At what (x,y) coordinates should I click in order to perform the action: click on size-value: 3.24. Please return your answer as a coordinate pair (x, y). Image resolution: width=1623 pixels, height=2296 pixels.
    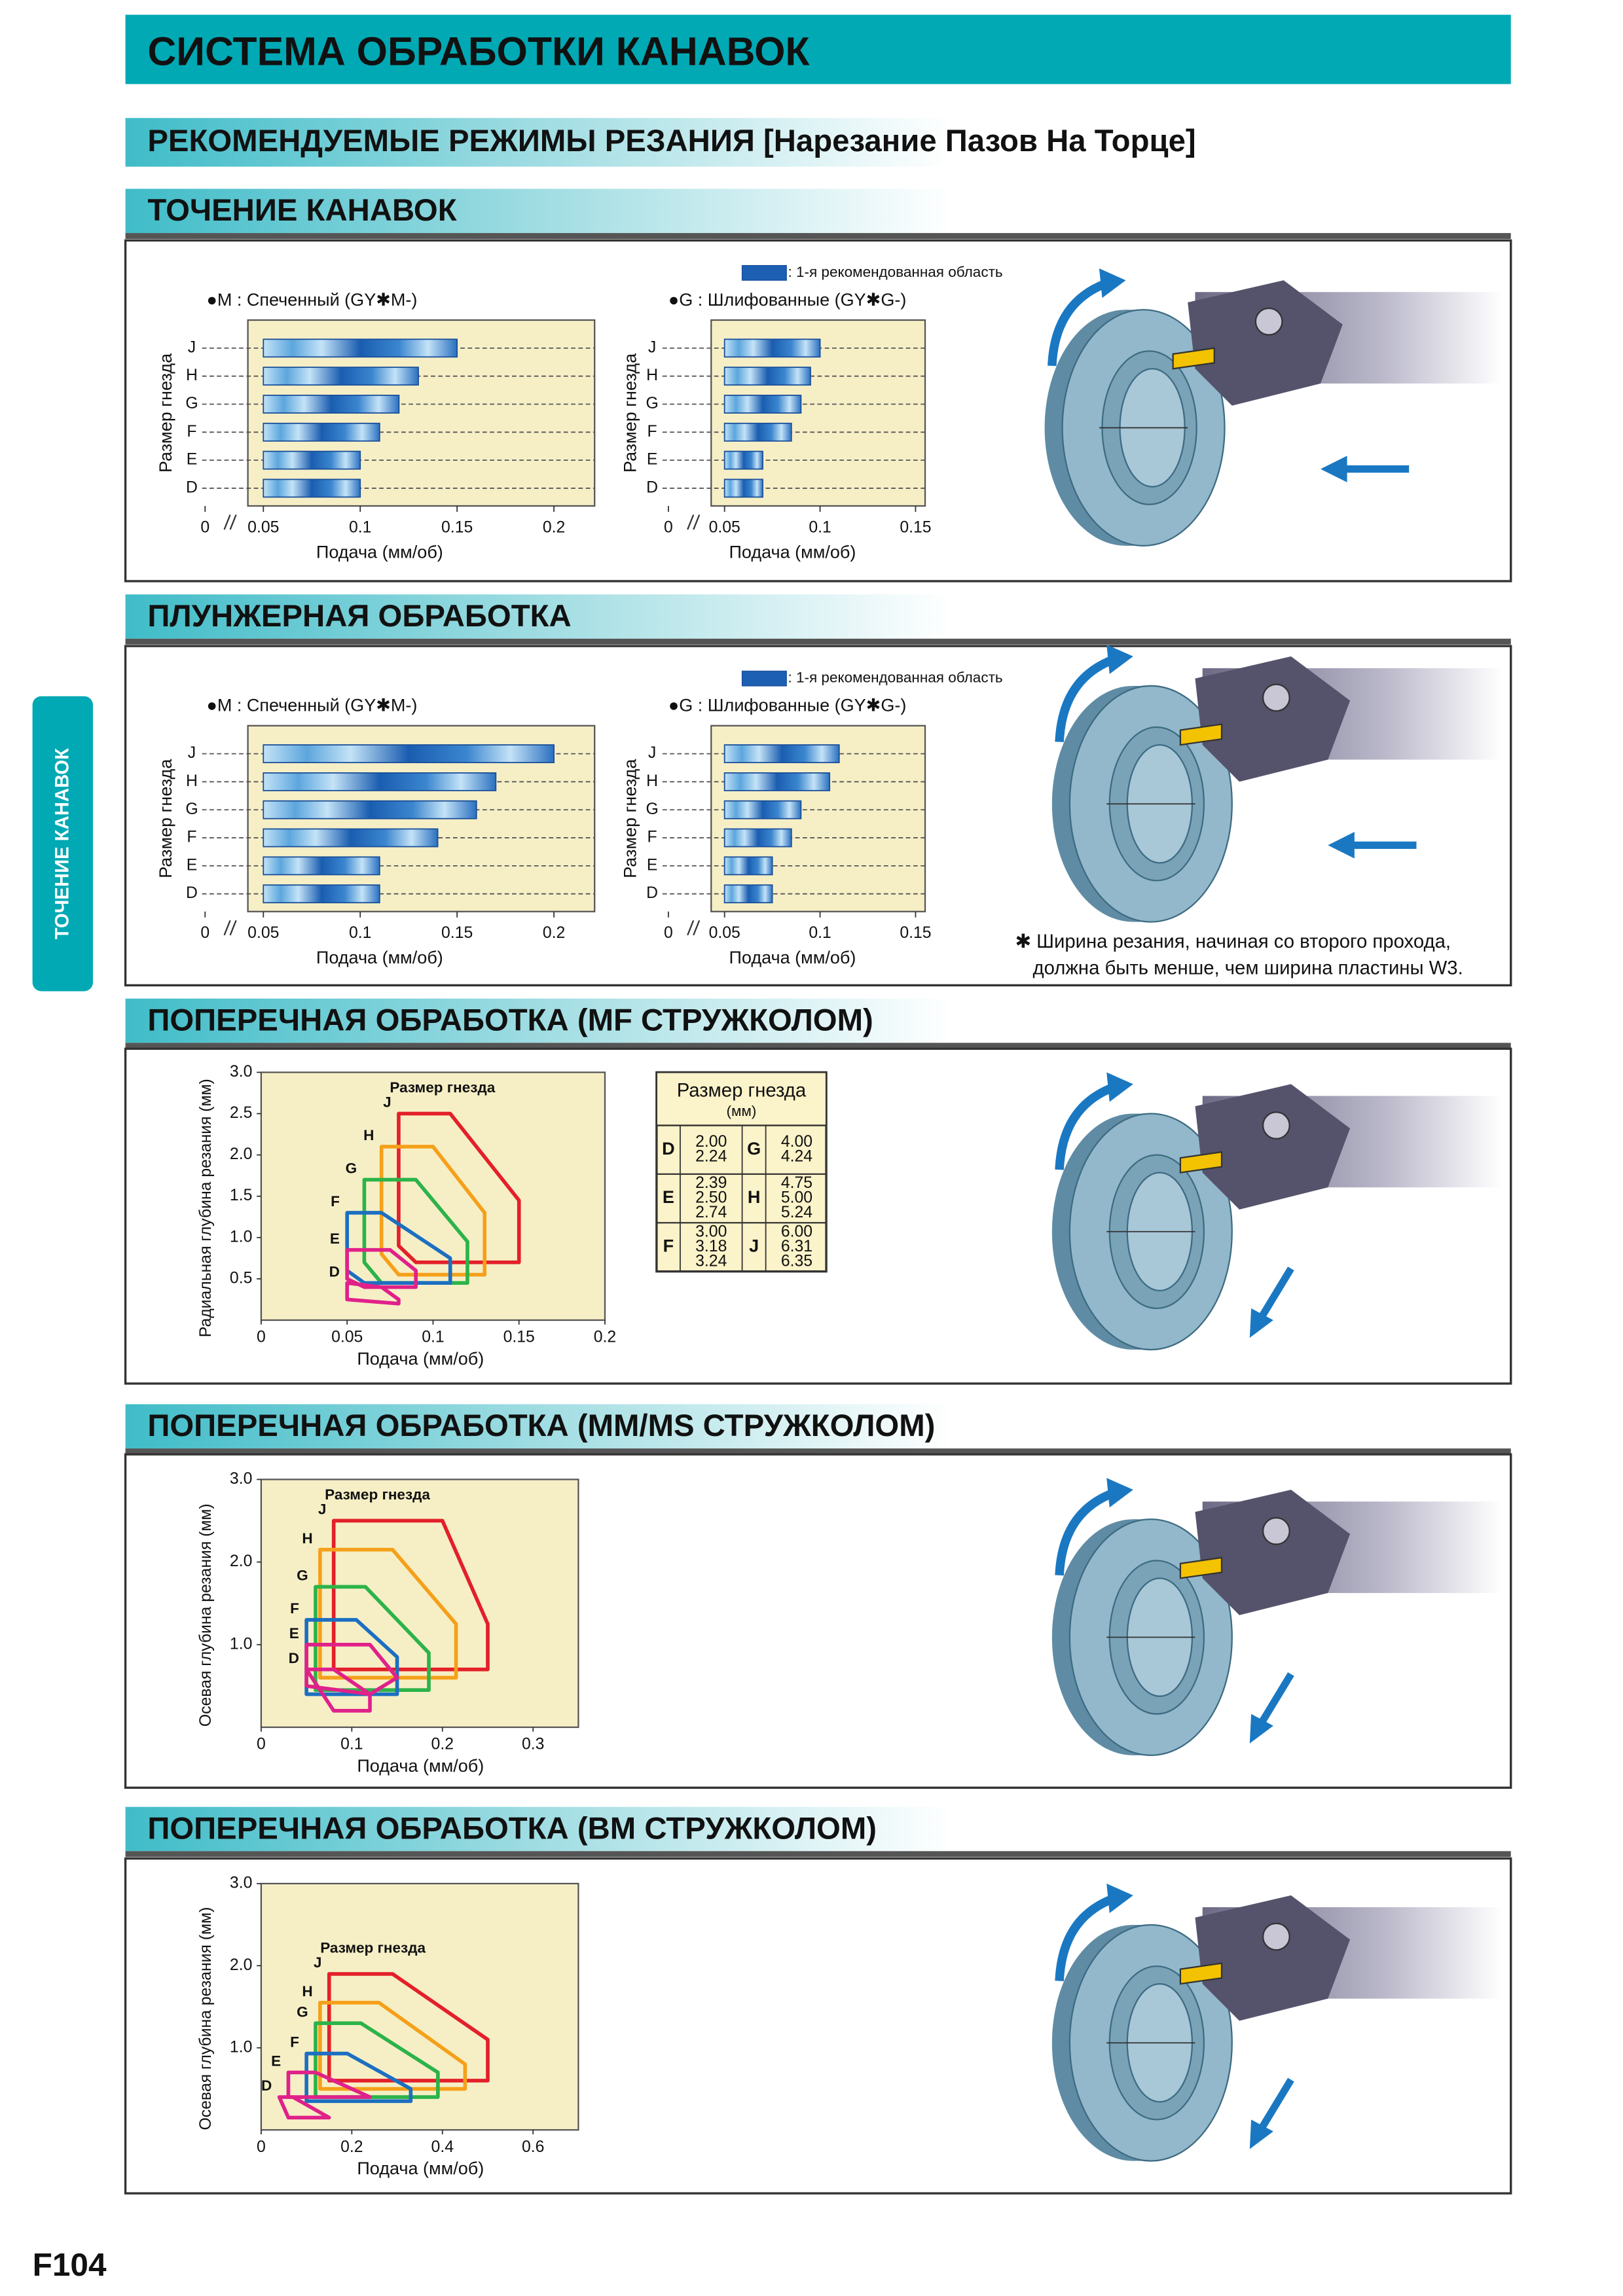
    Looking at the image, I should click on (711, 1261).